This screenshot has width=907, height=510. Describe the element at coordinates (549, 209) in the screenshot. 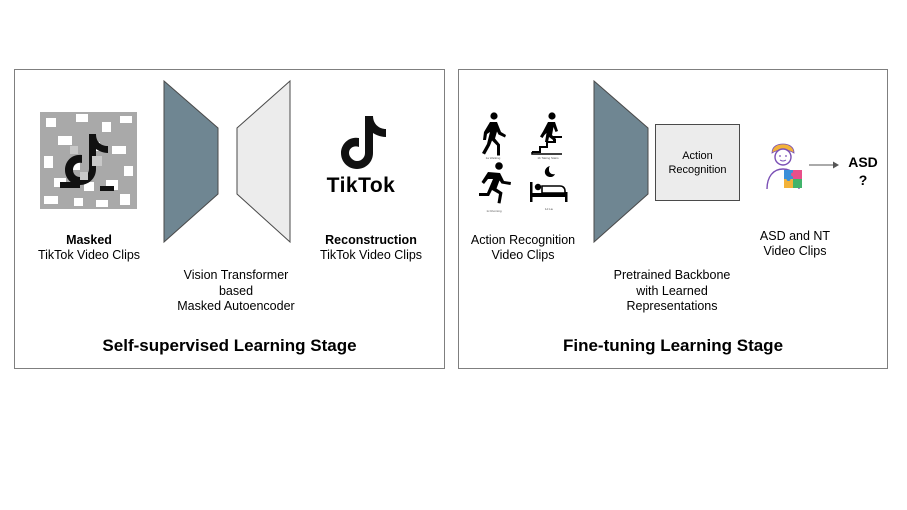

I see `svg-text: 1d Lie` at that location.